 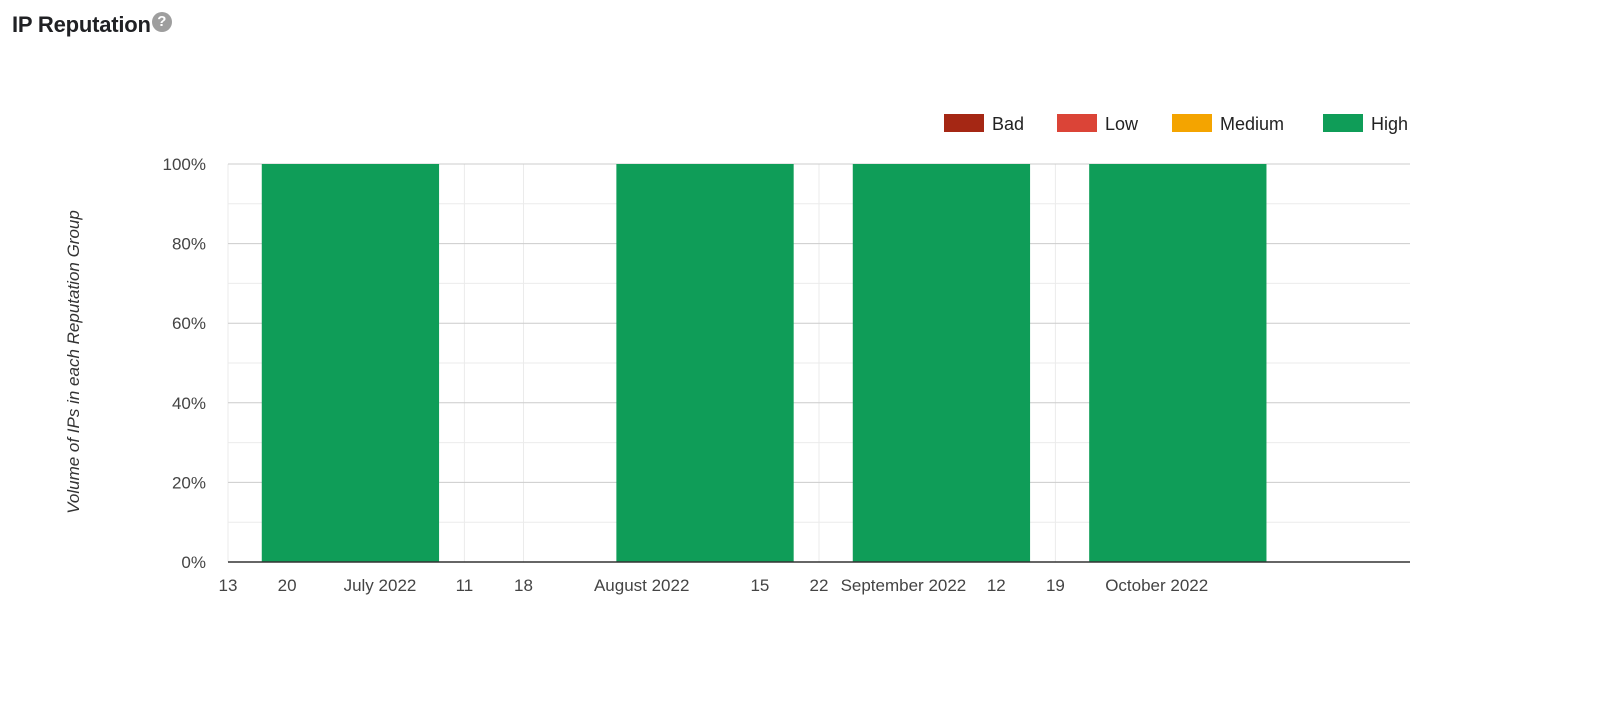 What do you see at coordinates (189, 323) in the screenshot?
I see `y-tick-label: 60%` at bounding box center [189, 323].